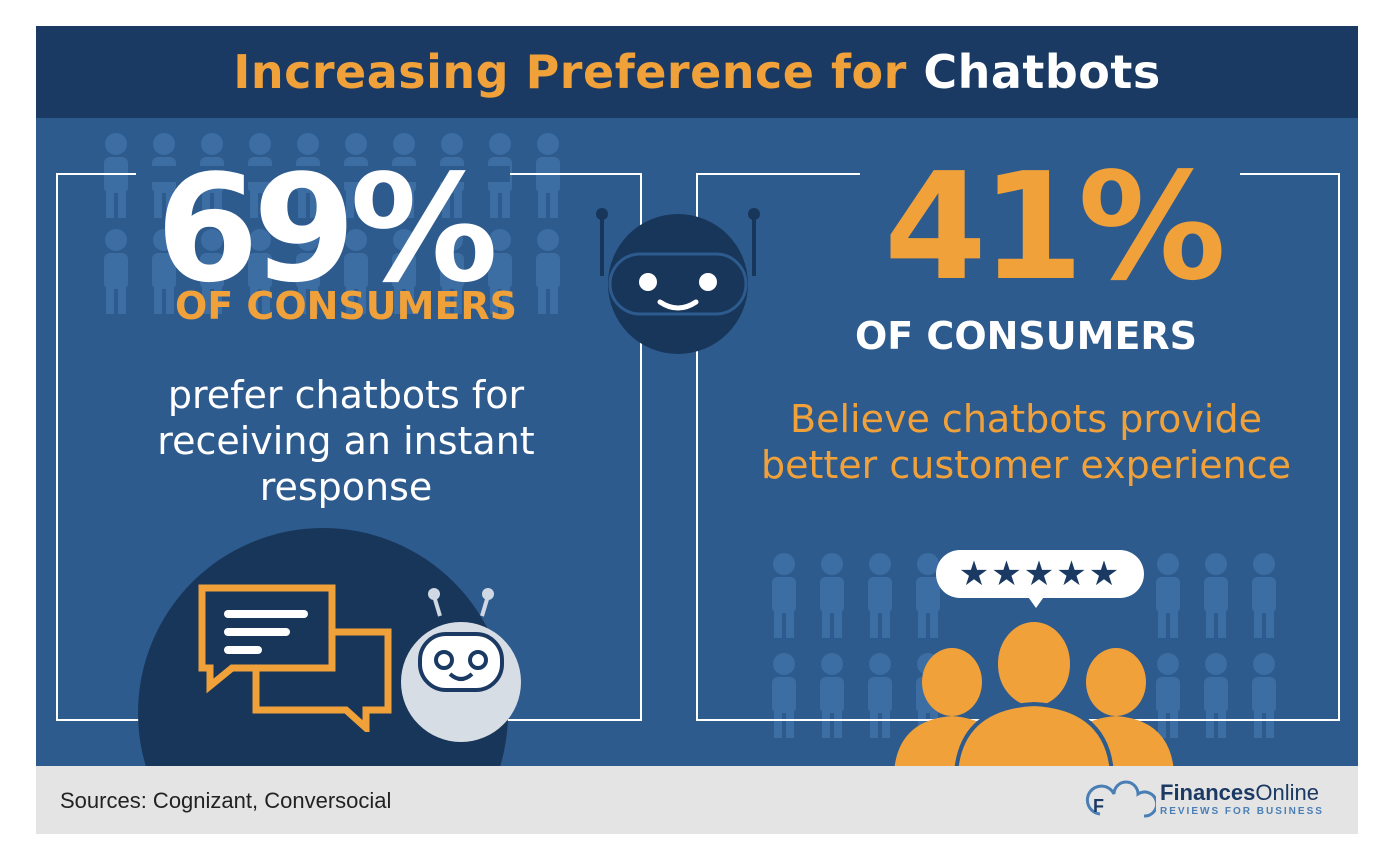  I want to click on logo-wordmark: FinancesOnline, so click(1239, 793).